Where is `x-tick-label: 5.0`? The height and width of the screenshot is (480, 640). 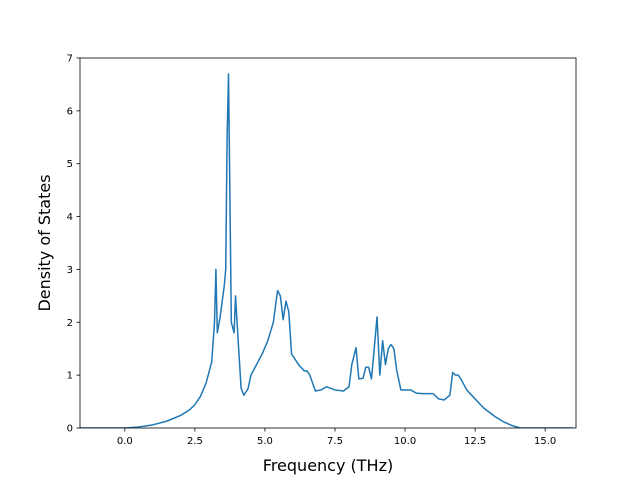
x-tick-label: 5.0 is located at coordinates (265, 441).